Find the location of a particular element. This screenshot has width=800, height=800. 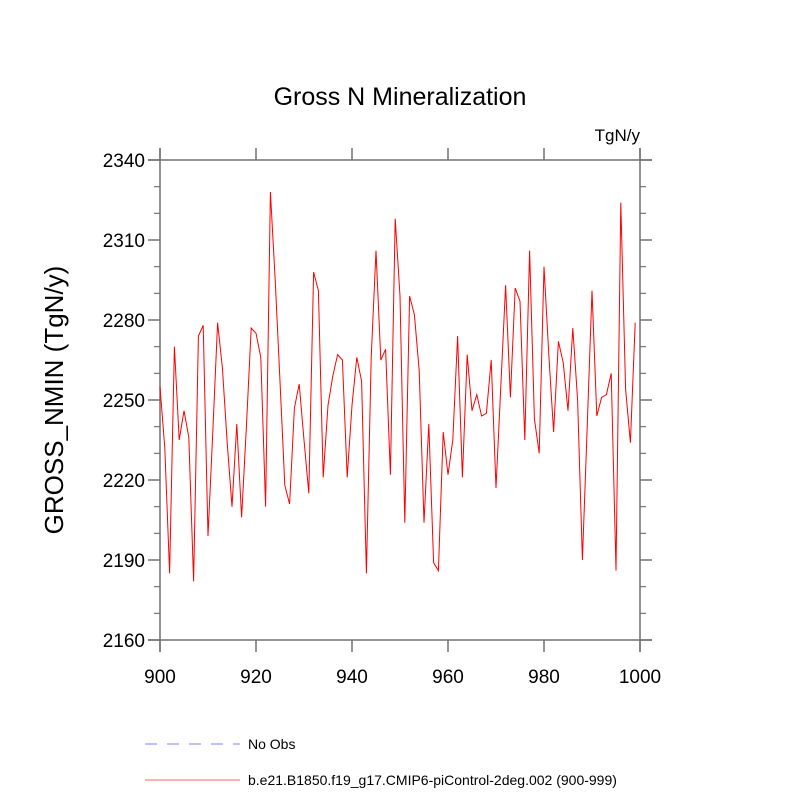

y-tick-label: 2280 is located at coordinates (124, 321).